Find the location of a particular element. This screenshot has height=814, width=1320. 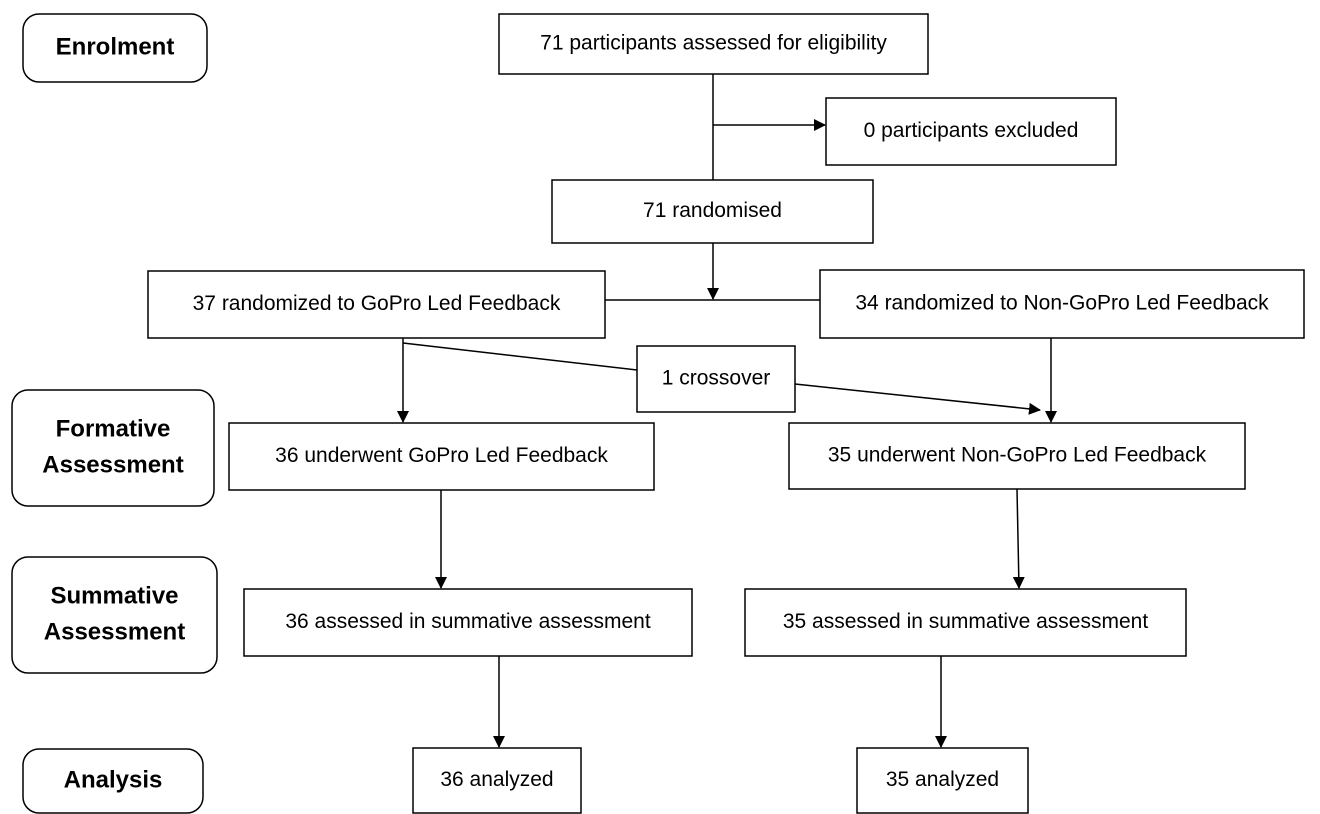

stage: Enrolment is located at coordinates (115, 48).